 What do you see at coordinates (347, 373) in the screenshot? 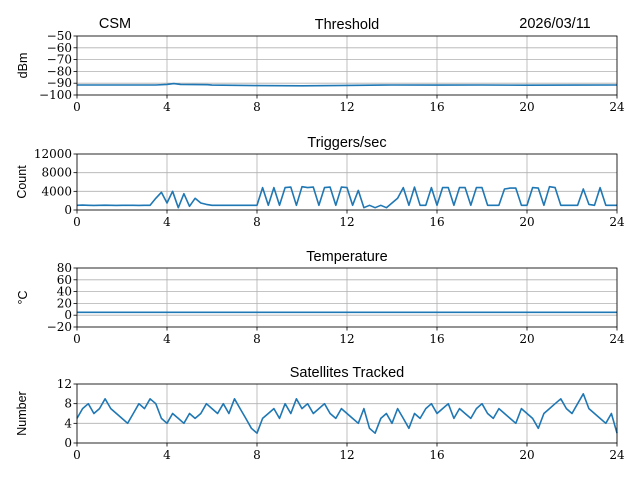
I see `subplot-title: Satellites Tracked` at bounding box center [347, 373].